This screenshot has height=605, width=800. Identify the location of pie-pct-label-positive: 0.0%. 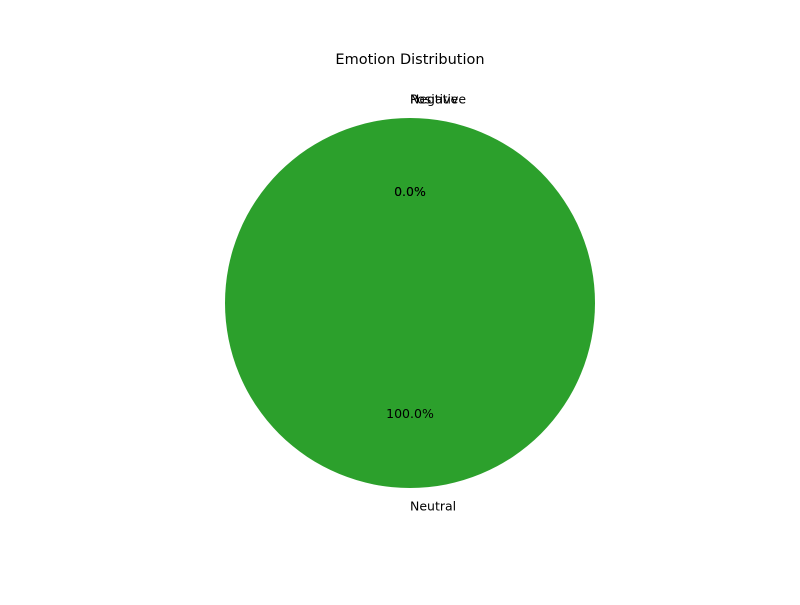
(410, 191).